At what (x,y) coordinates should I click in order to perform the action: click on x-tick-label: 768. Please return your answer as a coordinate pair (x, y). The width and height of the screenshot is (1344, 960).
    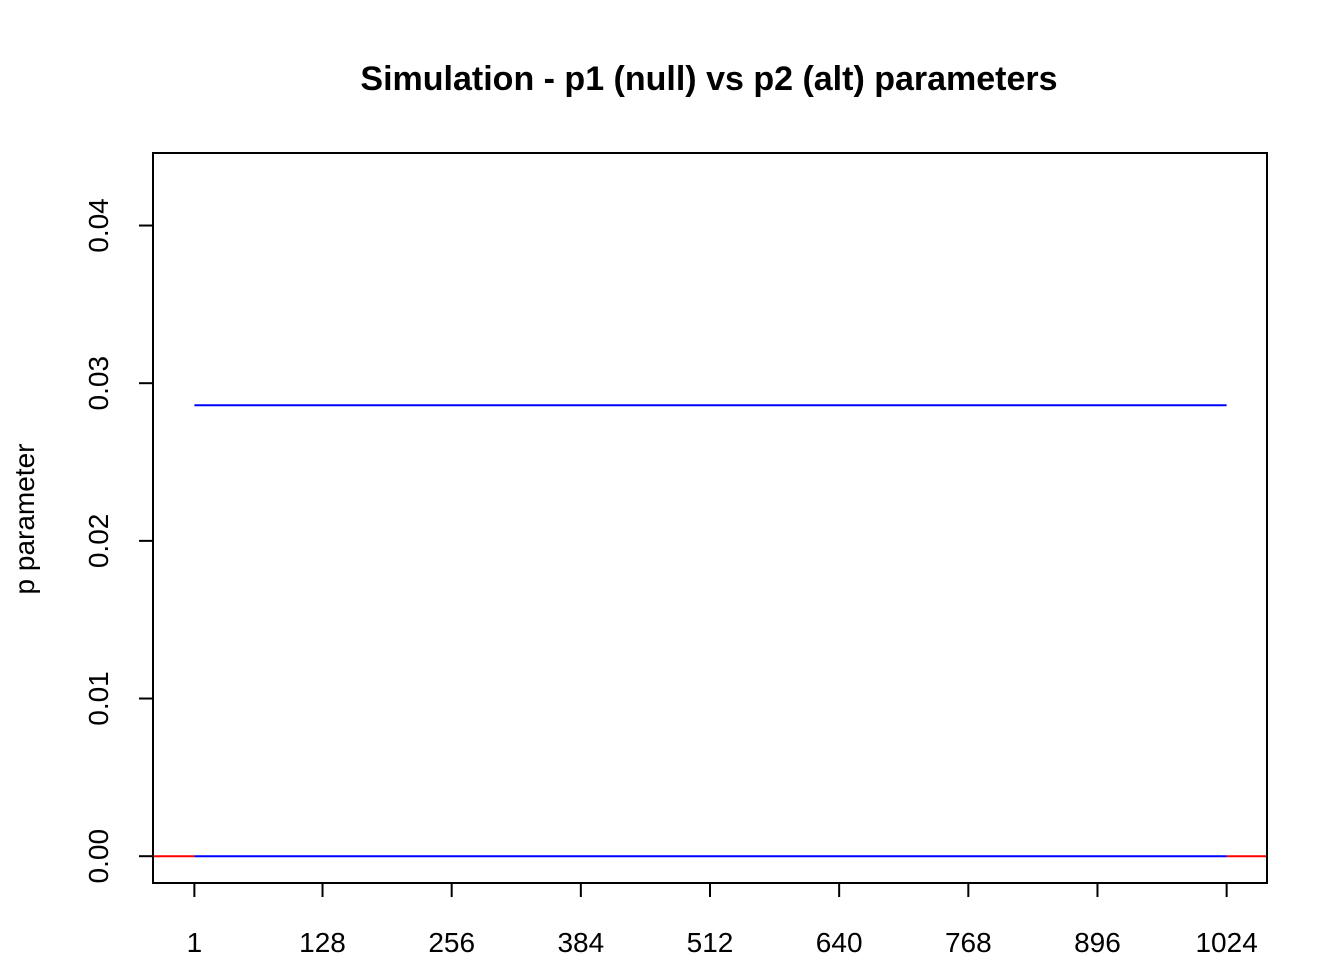
    Looking at the image, I should click on (968, 942).